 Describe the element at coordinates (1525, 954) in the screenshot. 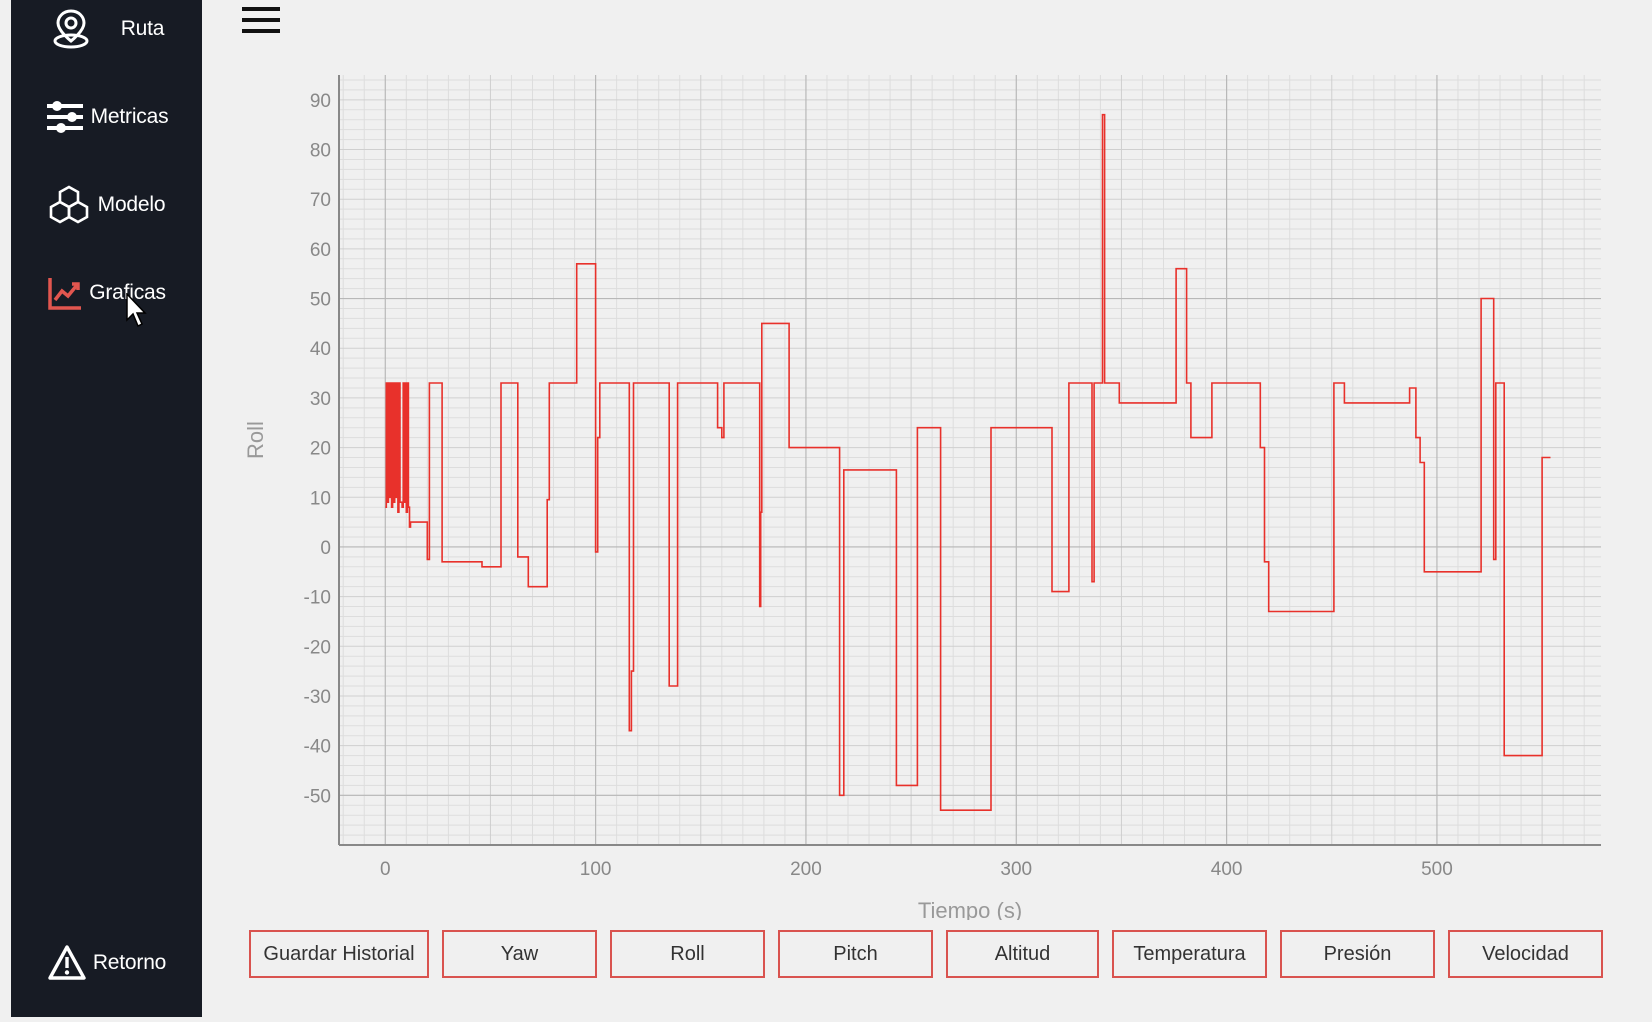

I see `speed-button: Velocidad` at that location.